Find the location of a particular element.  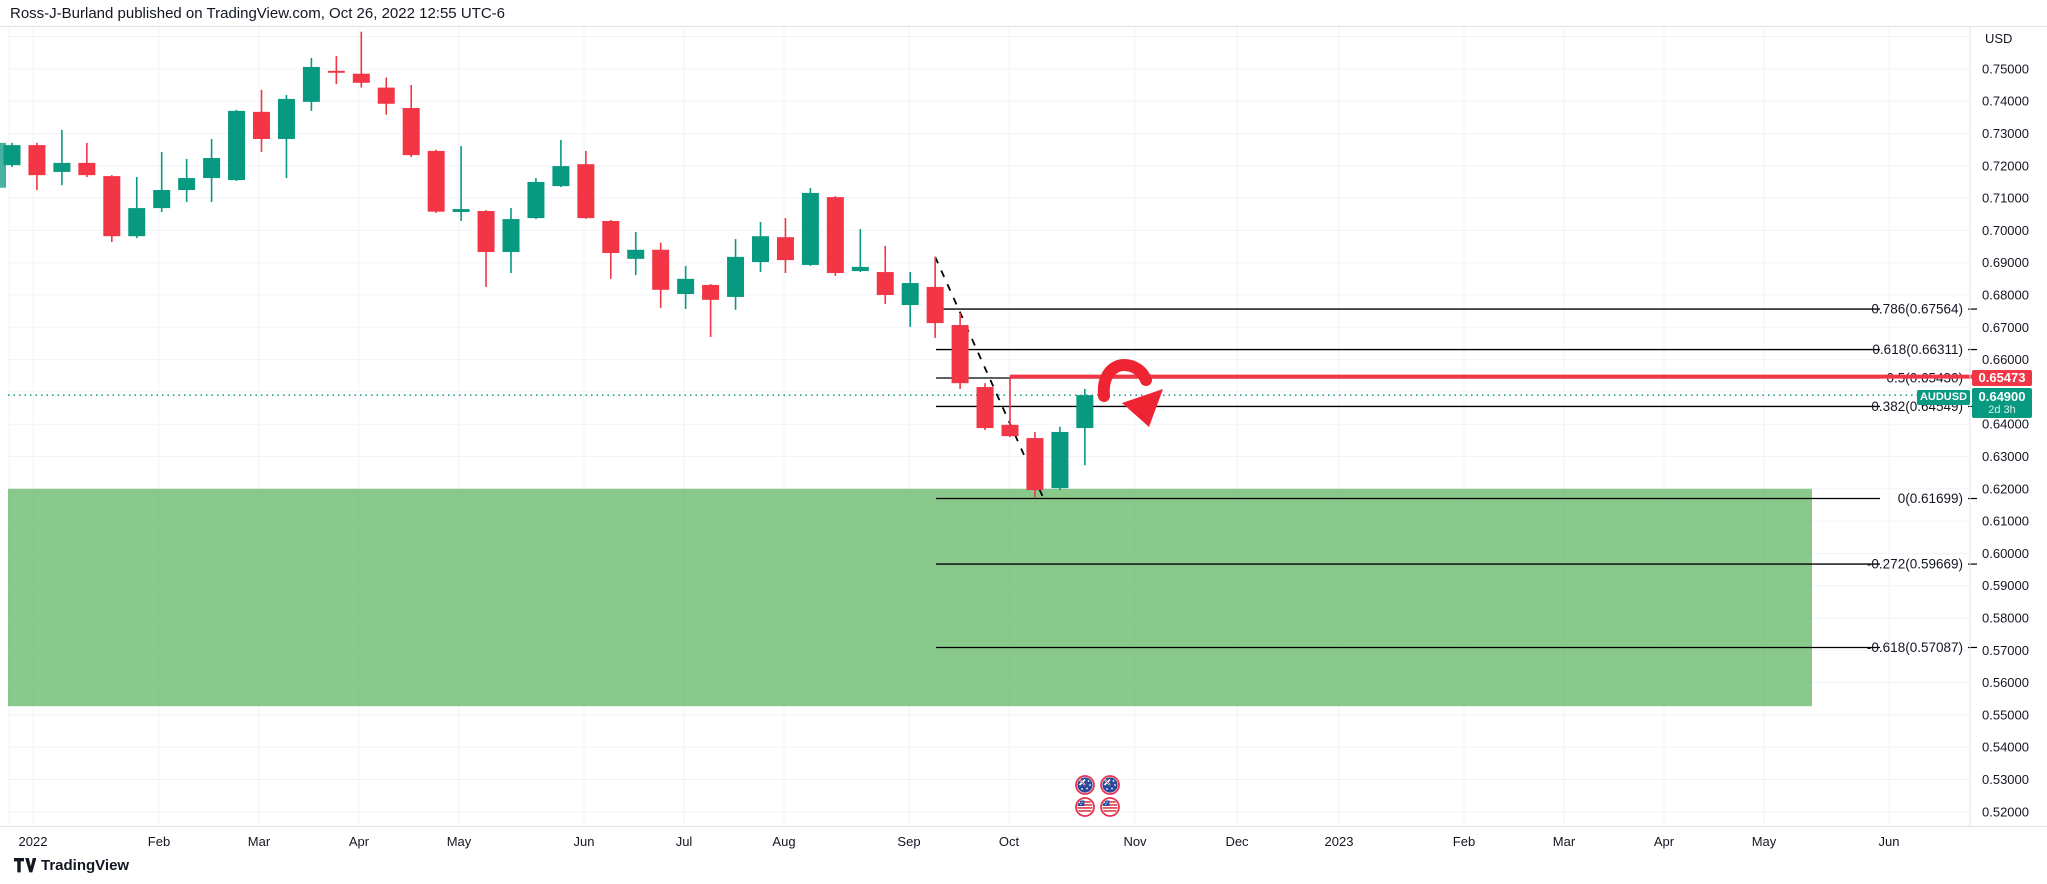

price-tick-label: 0.69000 is located at coordinates (2005, 262).